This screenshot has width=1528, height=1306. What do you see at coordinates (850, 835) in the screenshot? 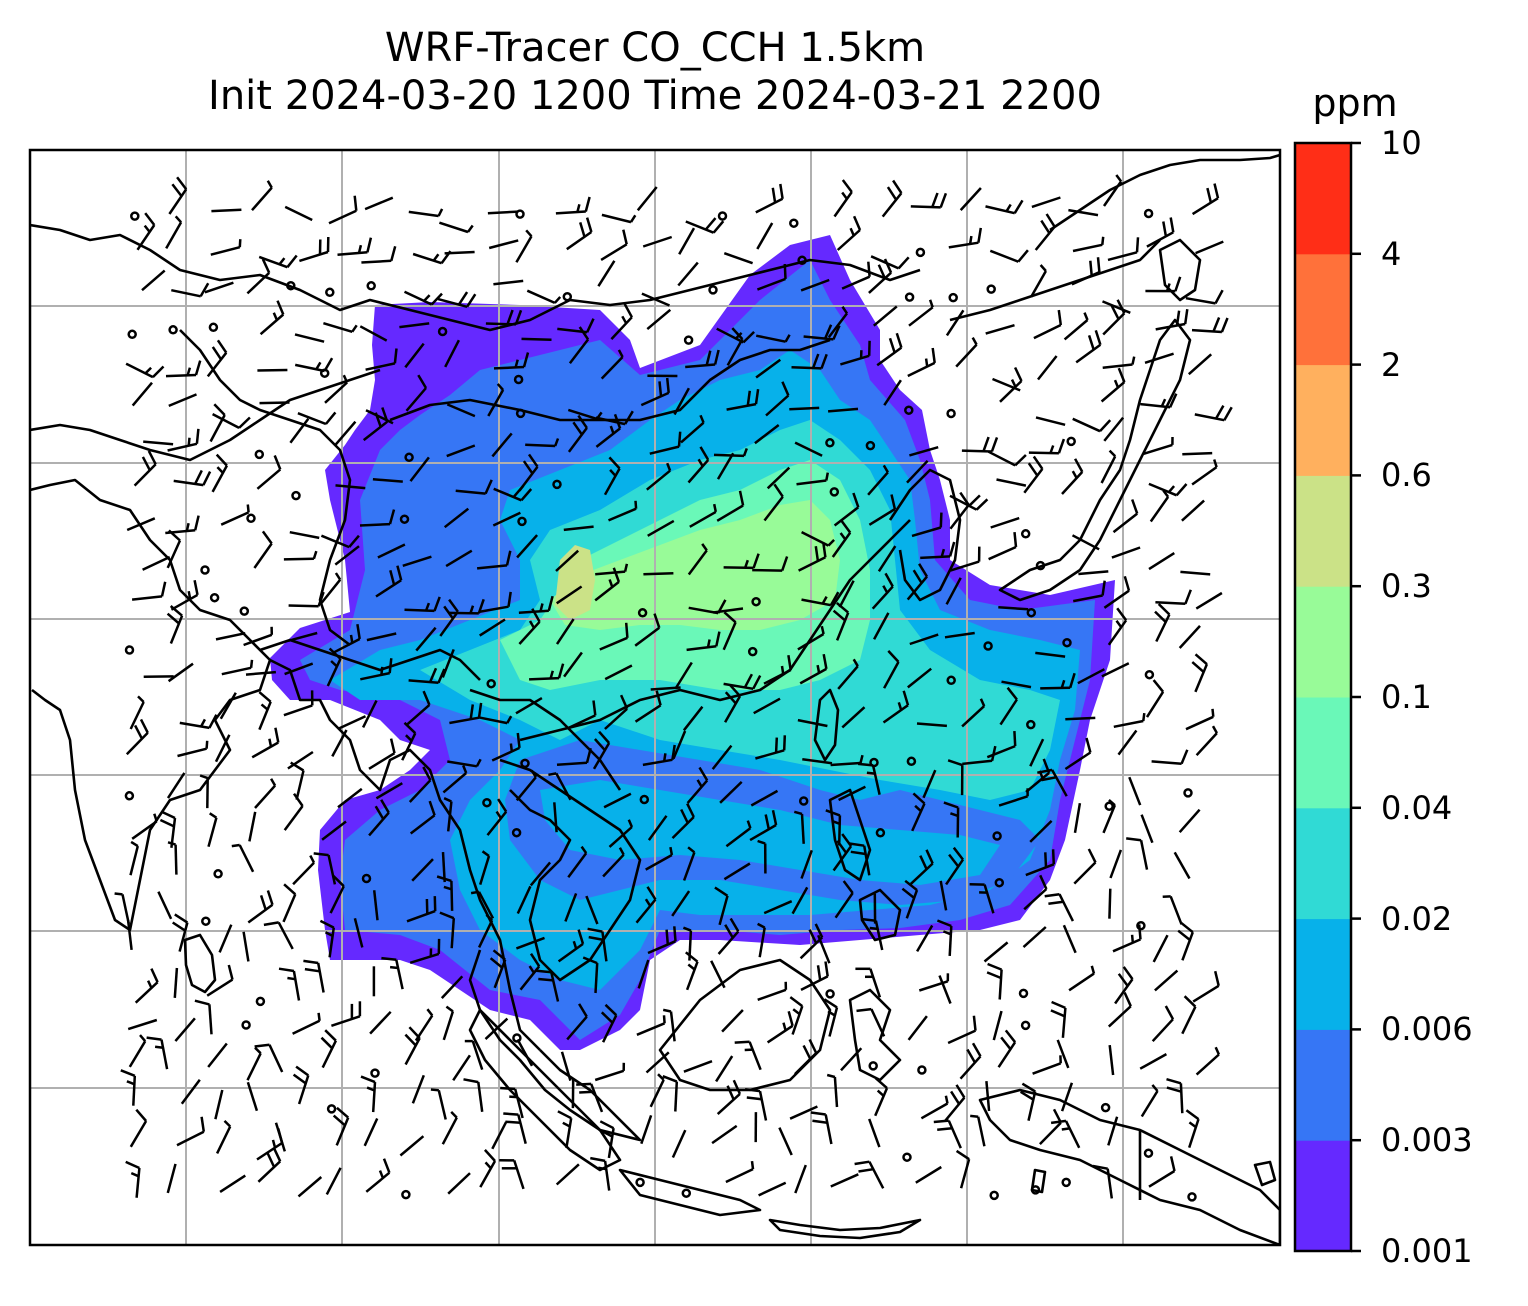
I see `coastline-luzon` at bounding box center [850, 835].